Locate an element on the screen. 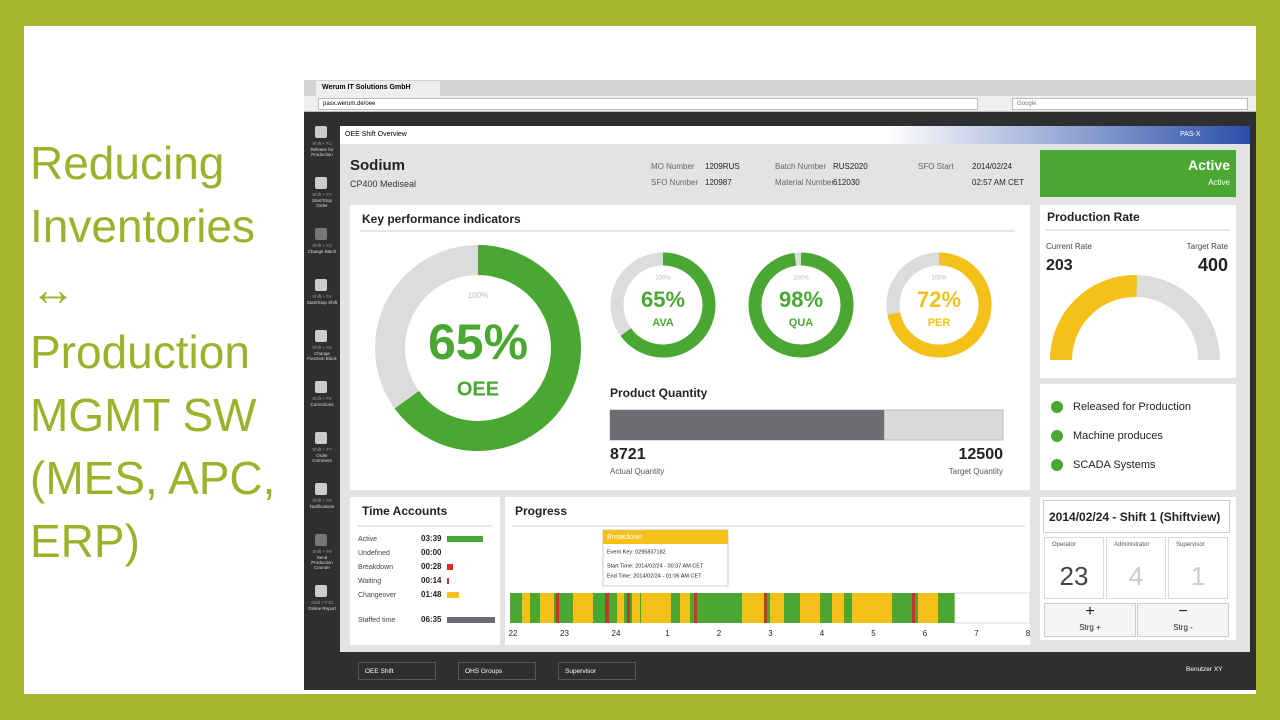  button-symbol: − is located at coordinates (1183, 611).